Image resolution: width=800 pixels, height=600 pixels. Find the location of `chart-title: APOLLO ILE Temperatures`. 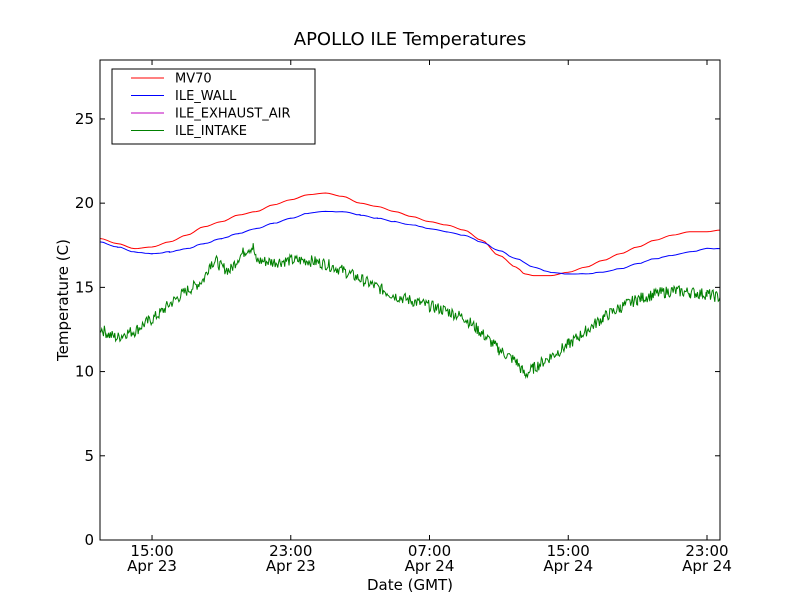

chart-title: APOLLO ILE Temperatures is located at coordinates (410, 39).